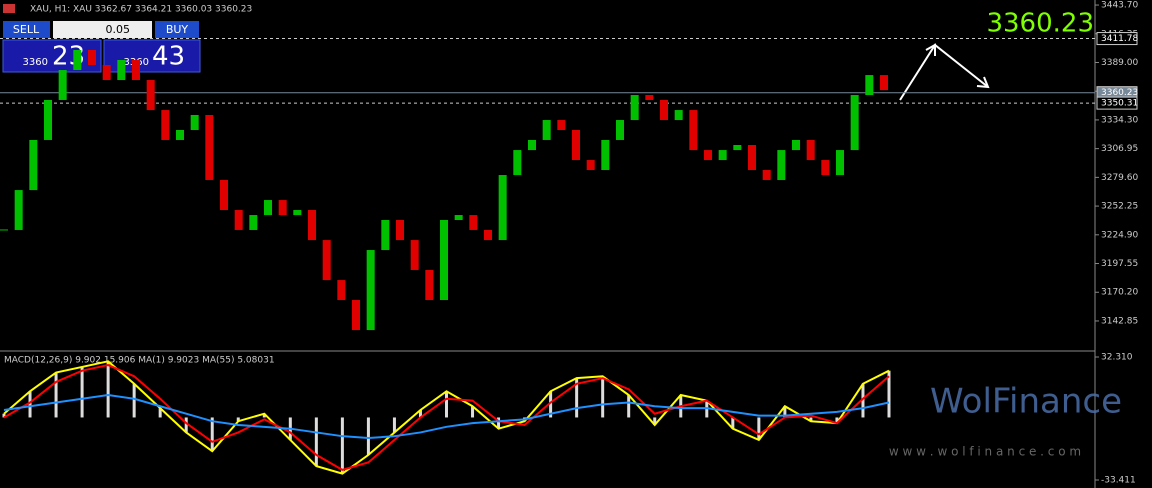 This screenshot has height=488, width=1152. Describe the element at coordinates (1119, 149) in the screenshot. I see `y-tick-label: 3306.95` at that location.